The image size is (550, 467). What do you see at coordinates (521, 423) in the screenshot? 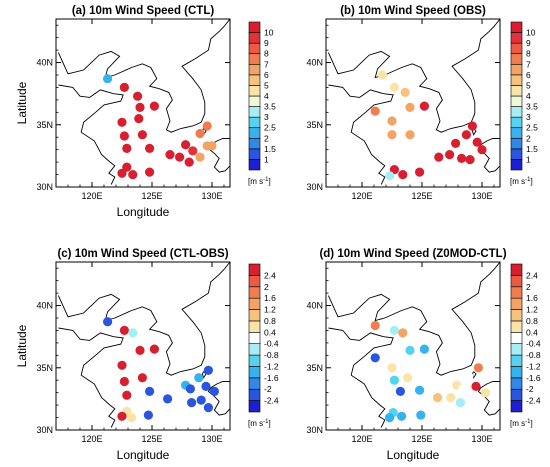
I see `colorbar-unit: [m s-1]` at bounding box center [521, 423].